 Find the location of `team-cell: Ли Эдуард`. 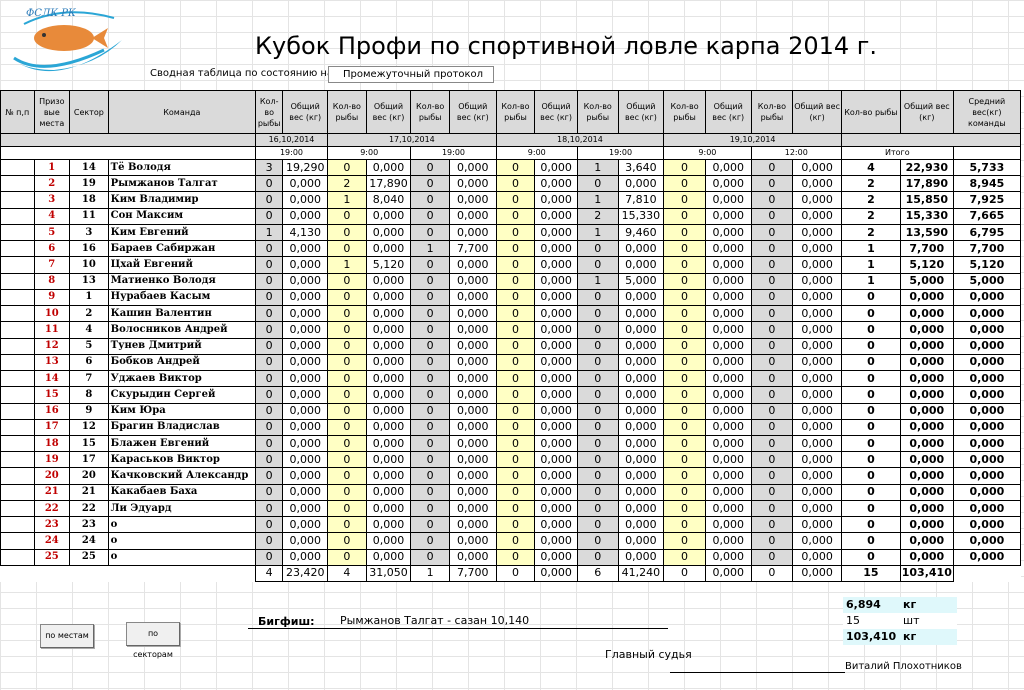

team-cell: Ли Эдуард is located at coordinates (181, 508).